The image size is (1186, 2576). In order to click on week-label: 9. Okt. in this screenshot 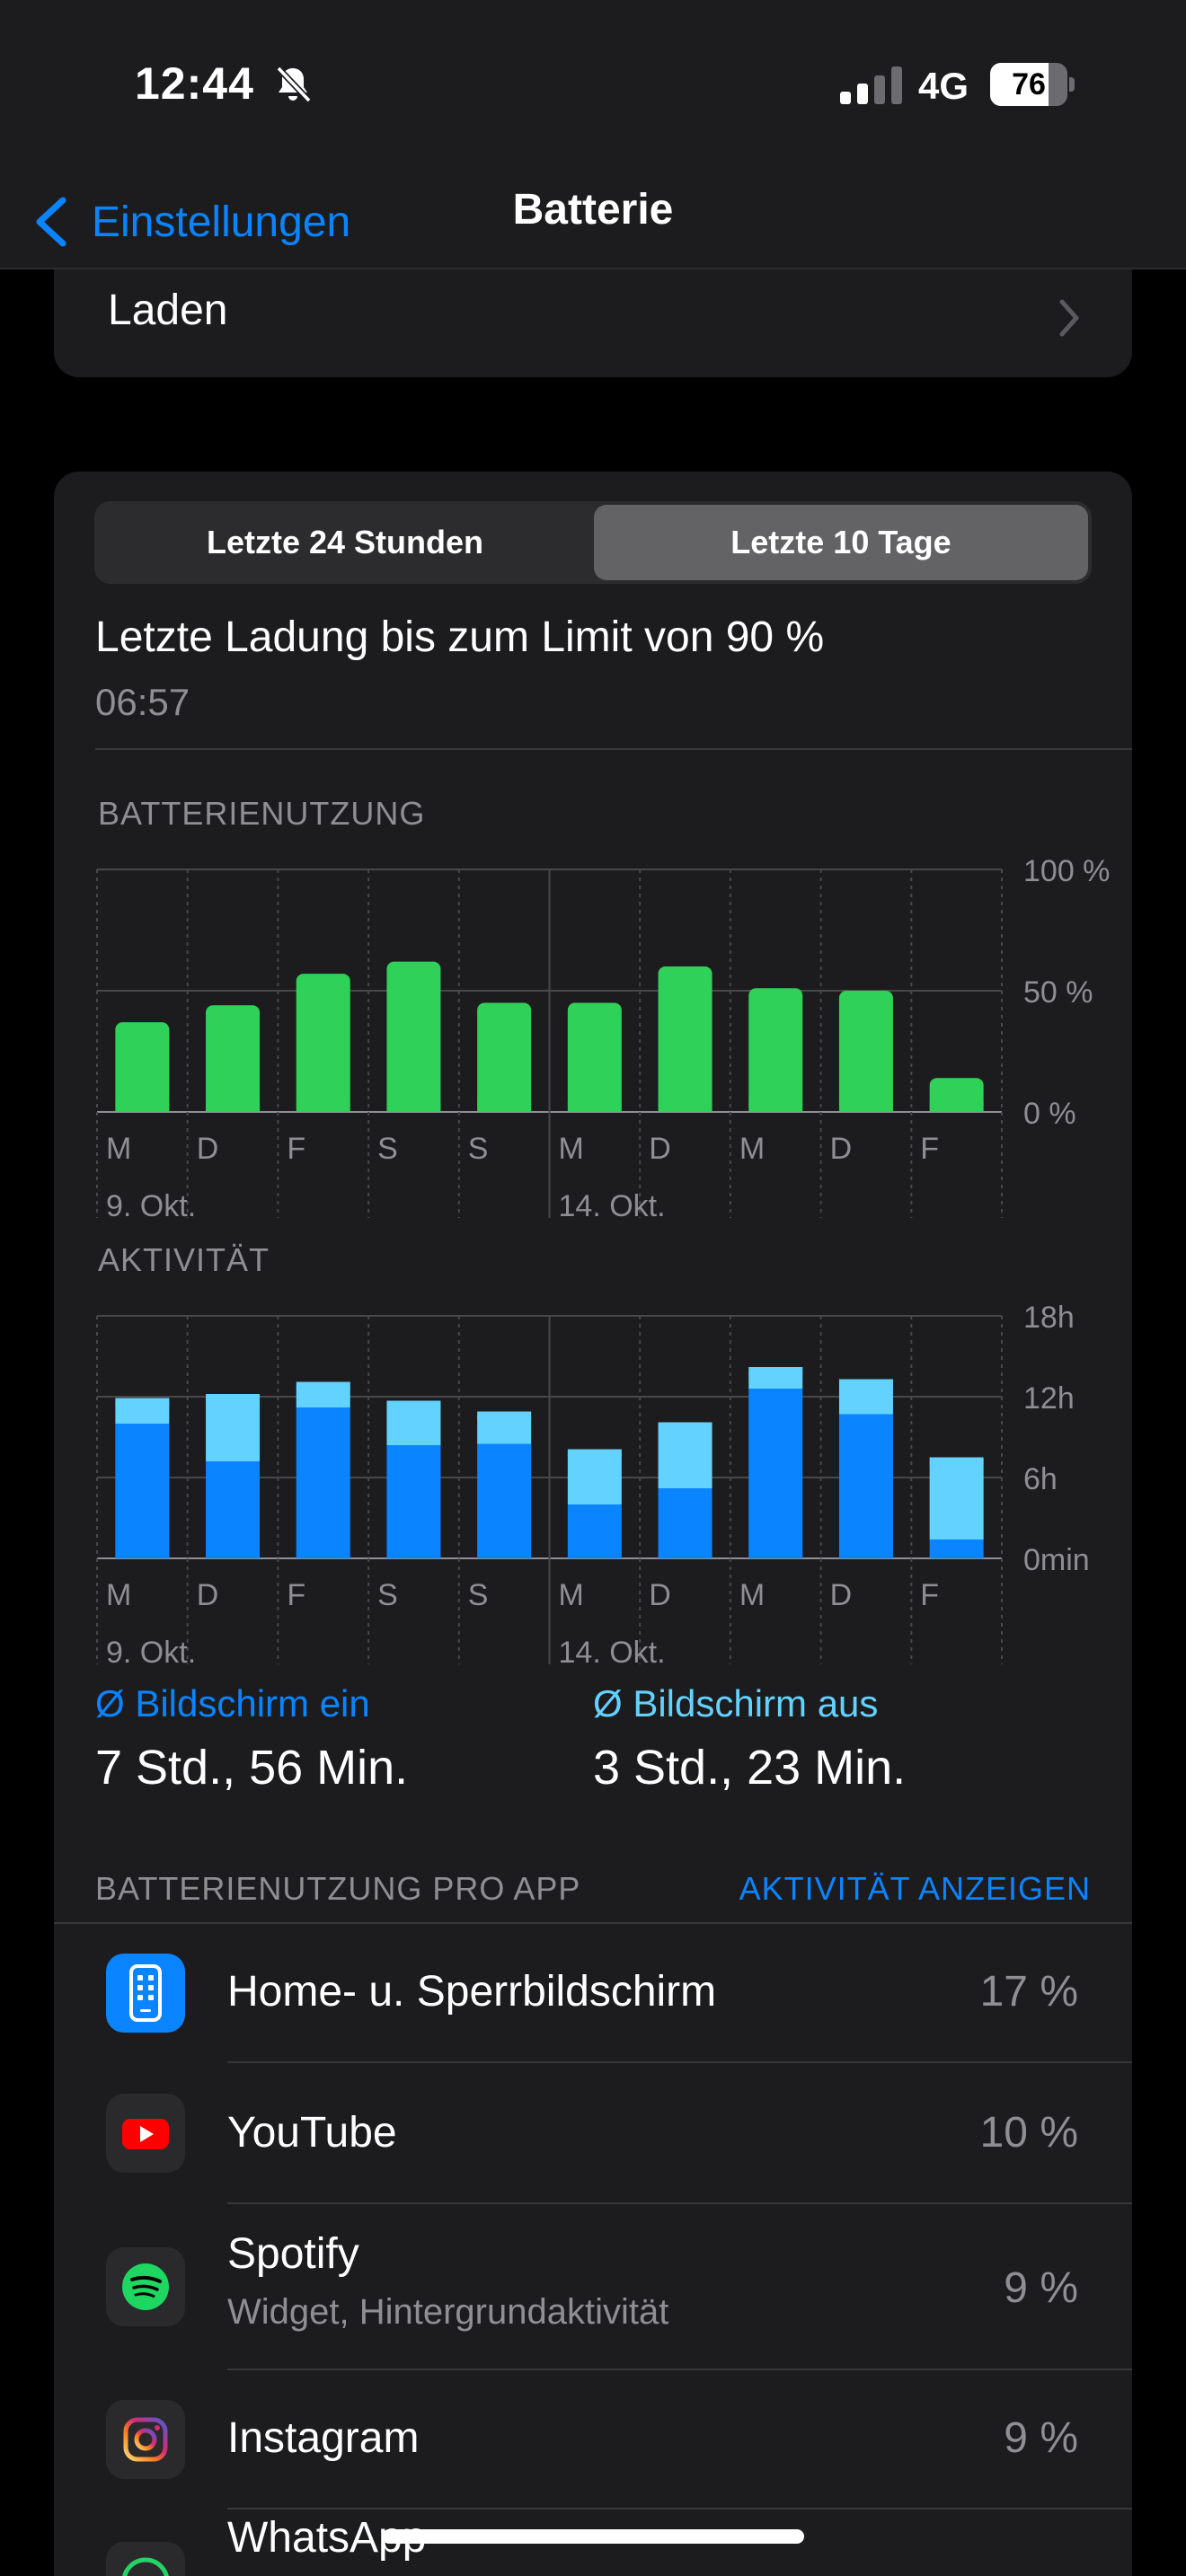, I will do `click(151, 1206)`.